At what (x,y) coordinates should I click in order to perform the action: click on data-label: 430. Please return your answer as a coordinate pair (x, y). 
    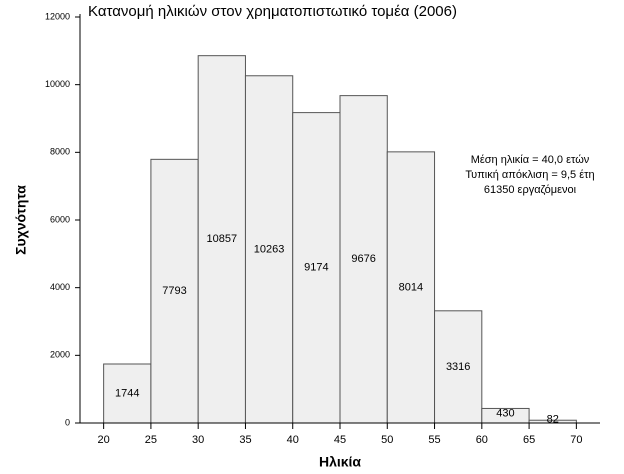
    Looking at the image, I should click on (505, 414).